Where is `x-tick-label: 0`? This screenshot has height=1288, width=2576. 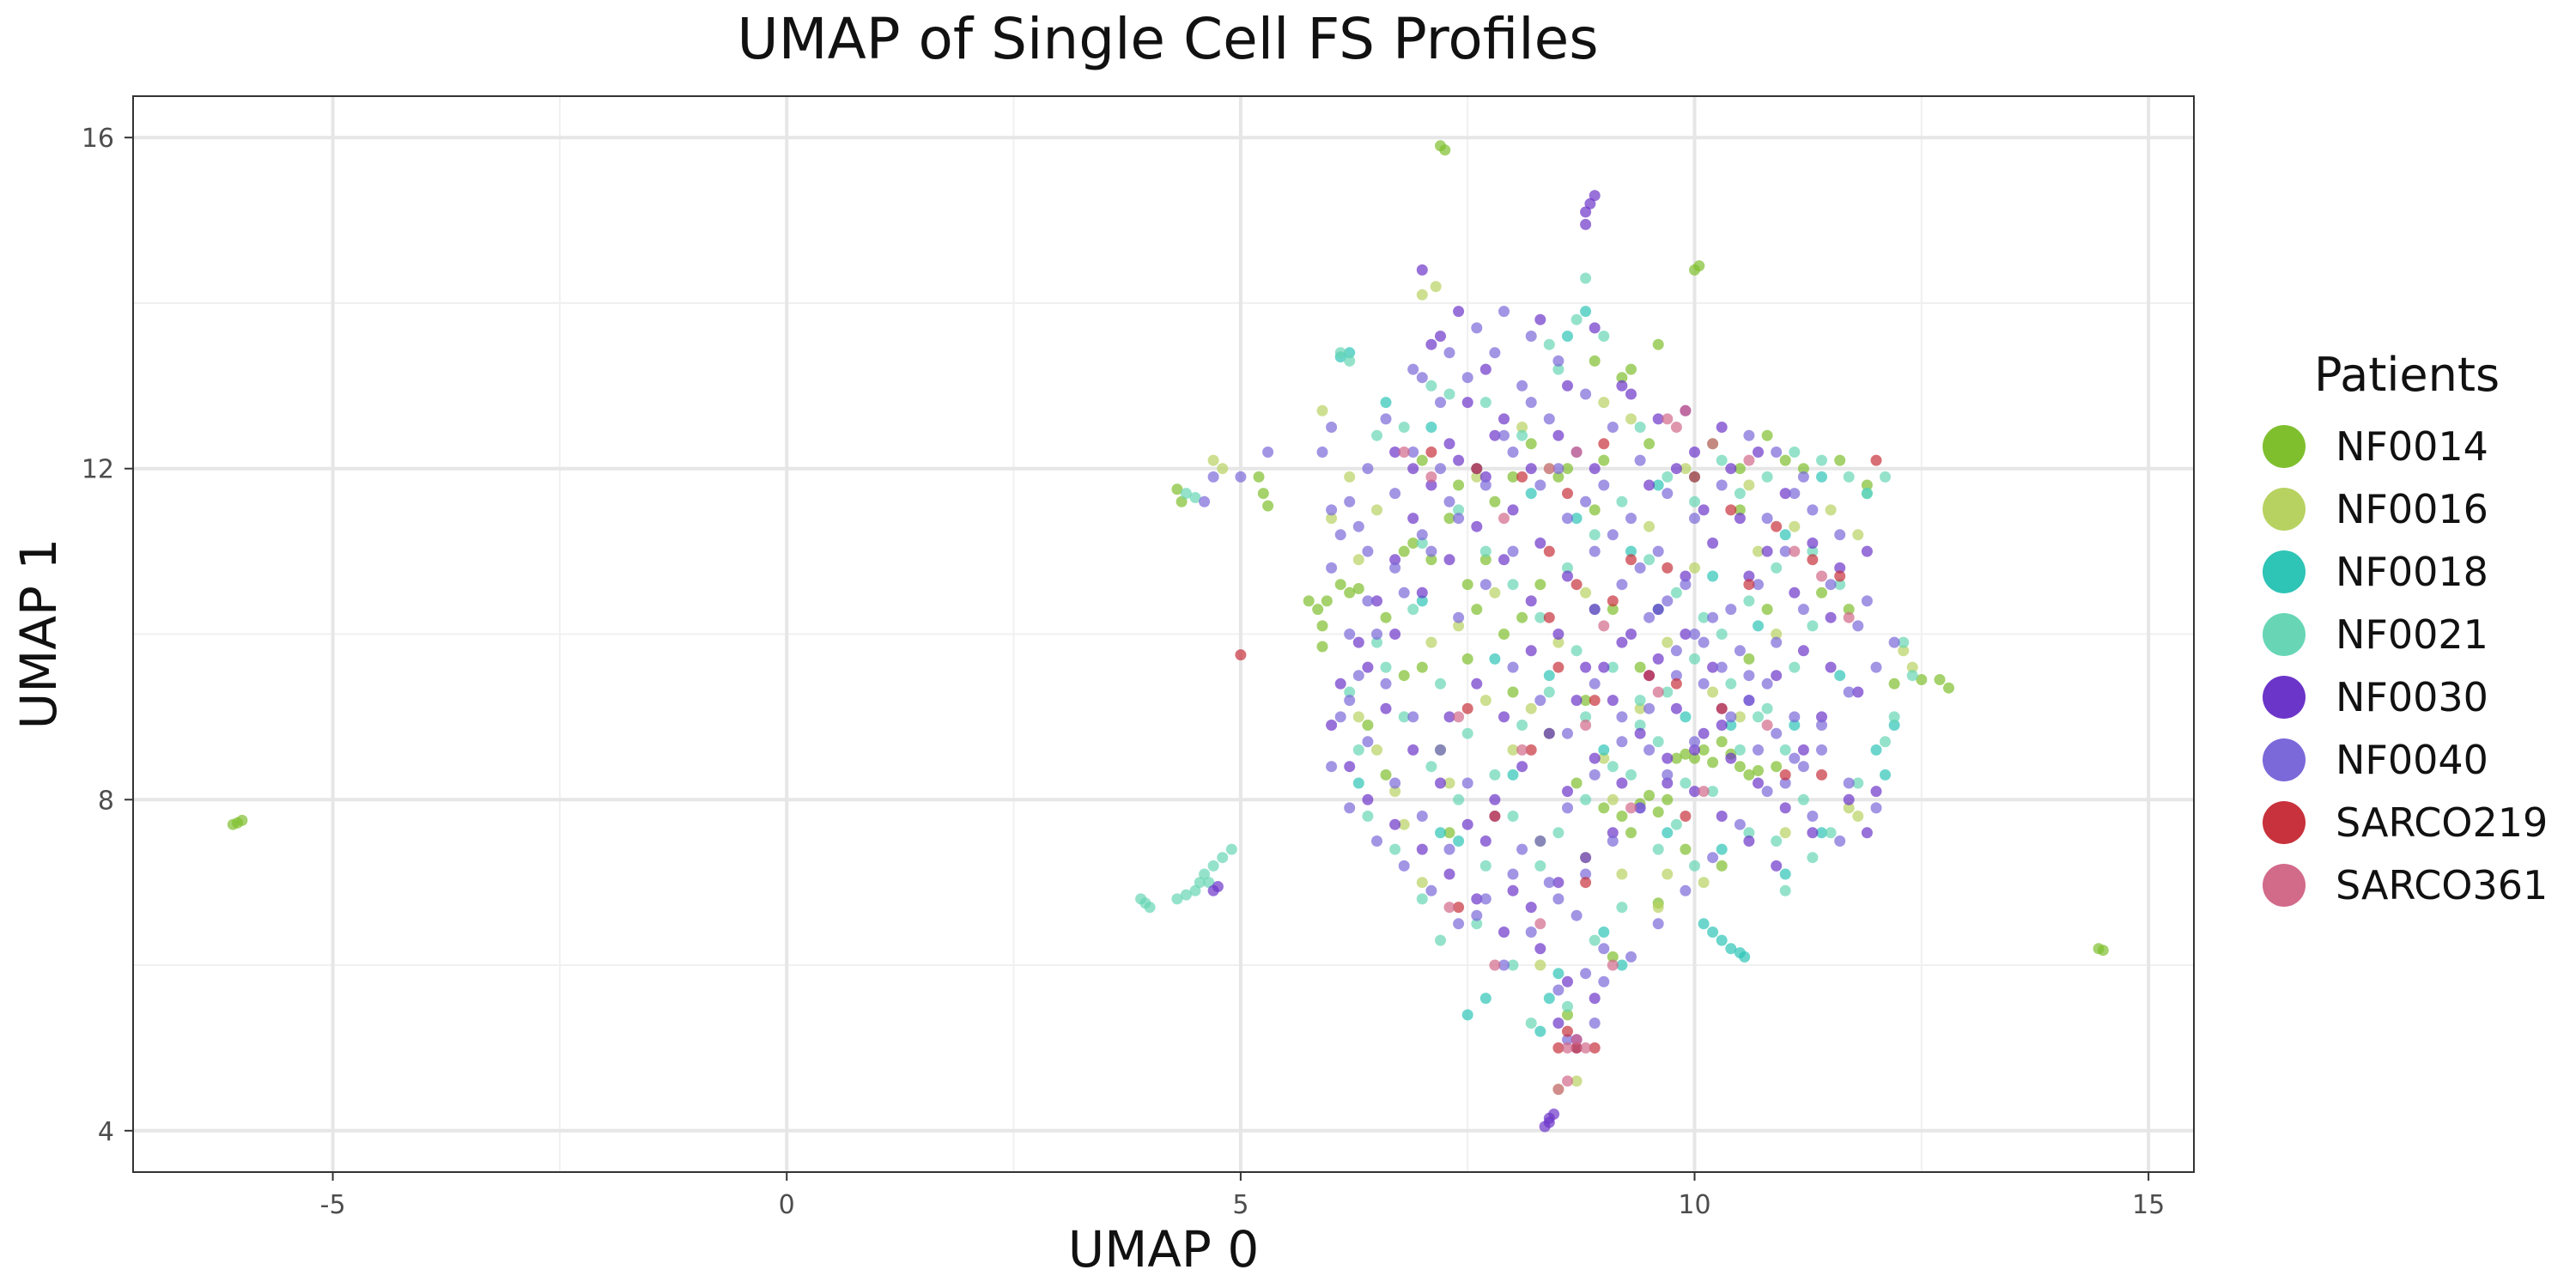
x-tick-label: 0 is located at coordinates (787, 1205).